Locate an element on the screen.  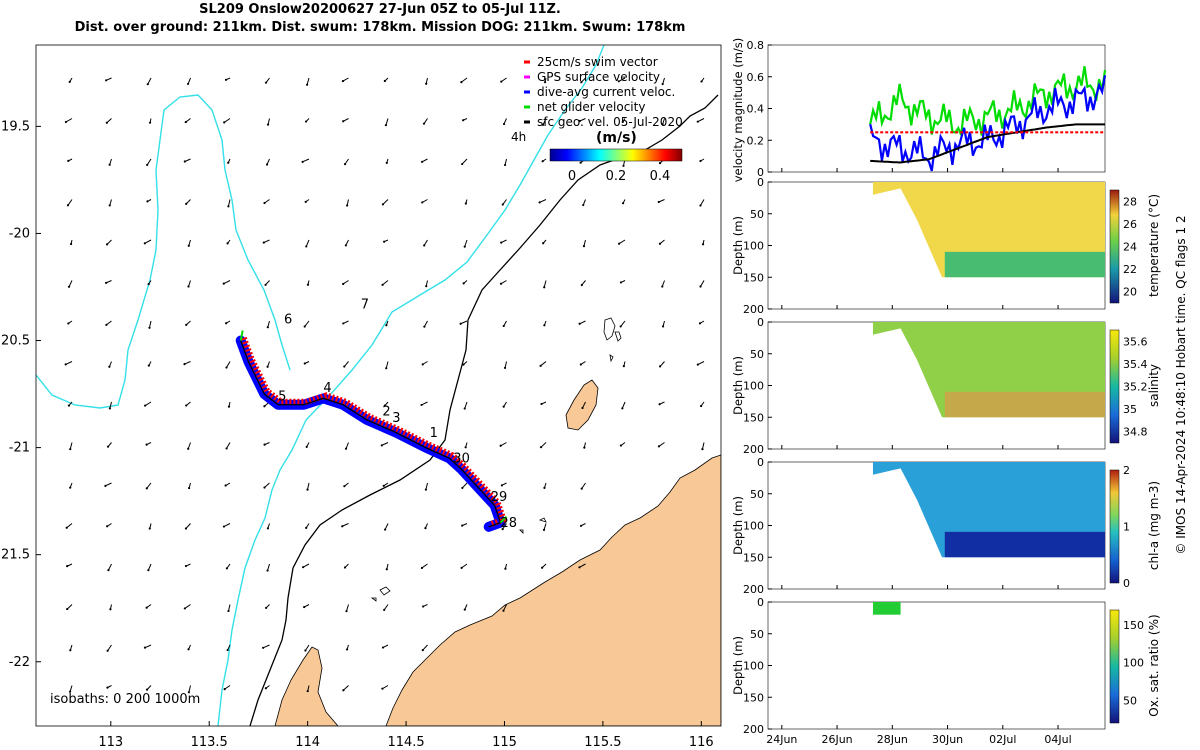
map-y-tick-label: 20.5 is located at coordinates (15, 341).